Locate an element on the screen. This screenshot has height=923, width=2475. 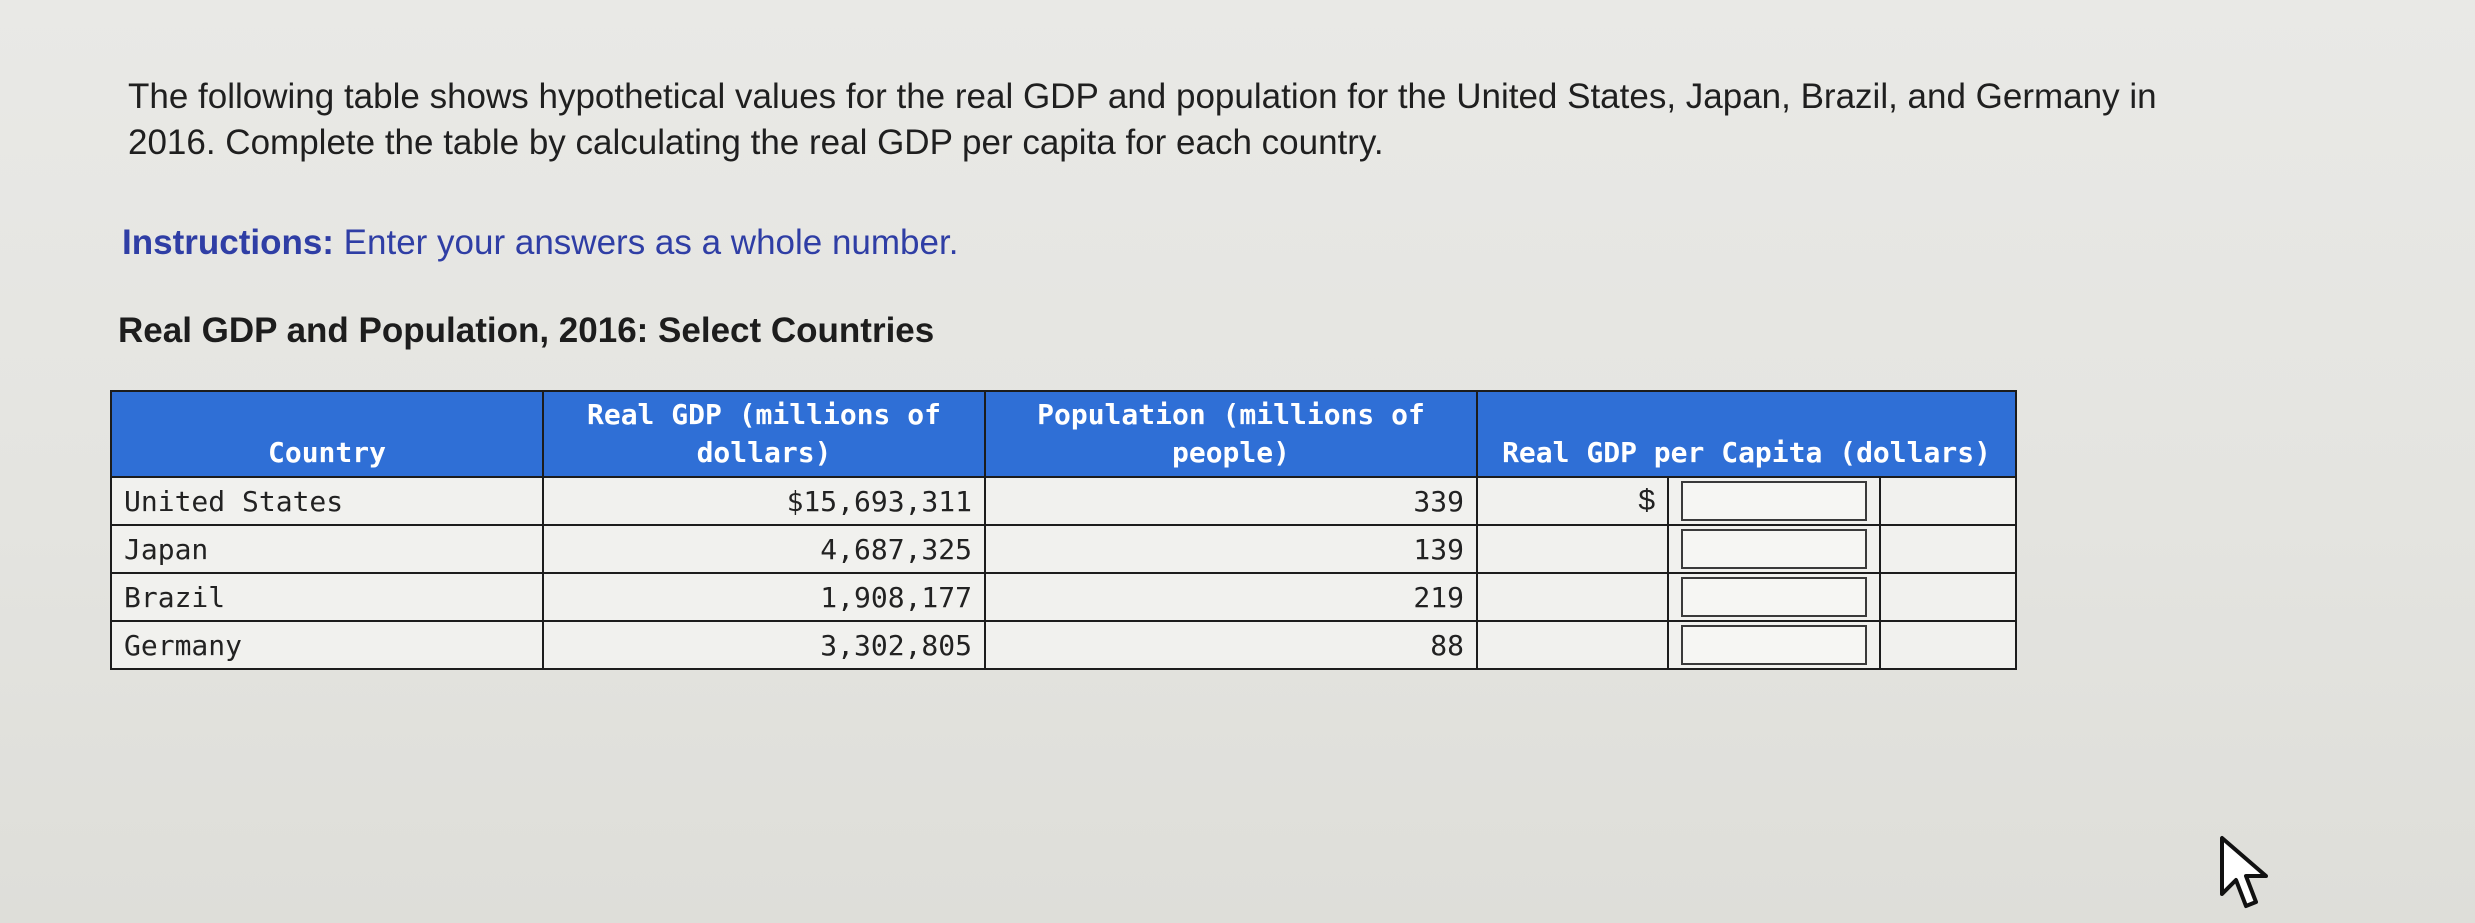
instructions-label: Instructions: is located at coordinates (228, 242).